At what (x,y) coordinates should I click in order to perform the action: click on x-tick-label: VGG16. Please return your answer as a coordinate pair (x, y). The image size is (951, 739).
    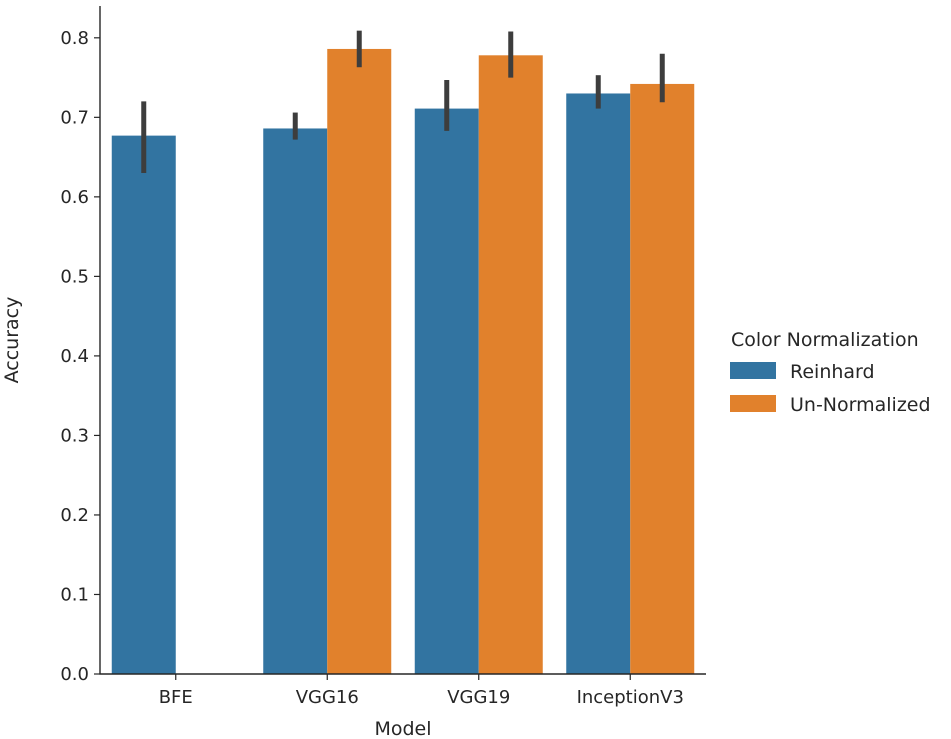
    Looking at the image, I should click on (327, 697).